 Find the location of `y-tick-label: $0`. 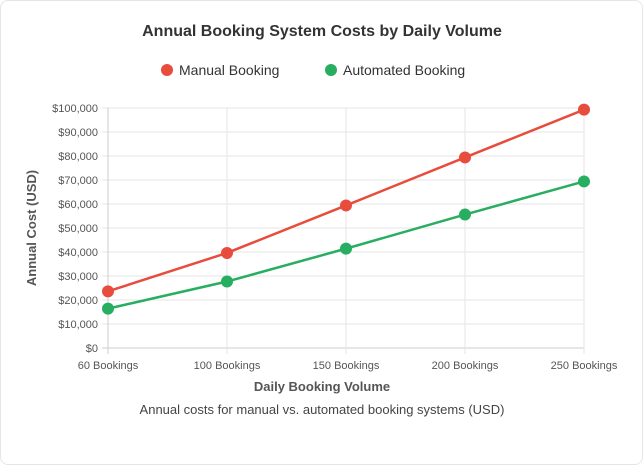

y-tick-label: $0 is located at coordinates (92, 349).